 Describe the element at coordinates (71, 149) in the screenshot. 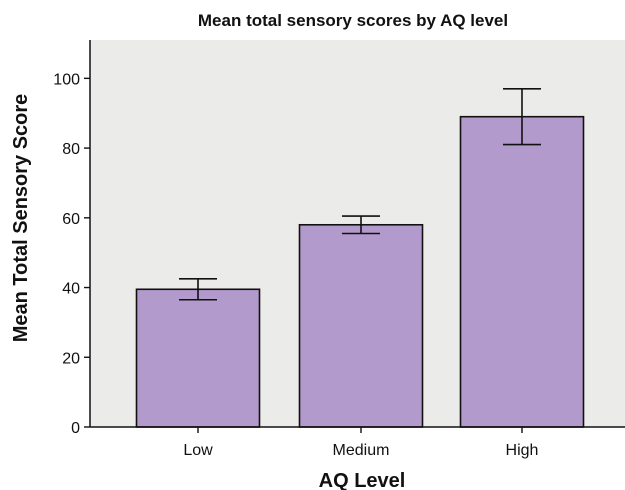

I see `y-tick-label: 80` at that location.